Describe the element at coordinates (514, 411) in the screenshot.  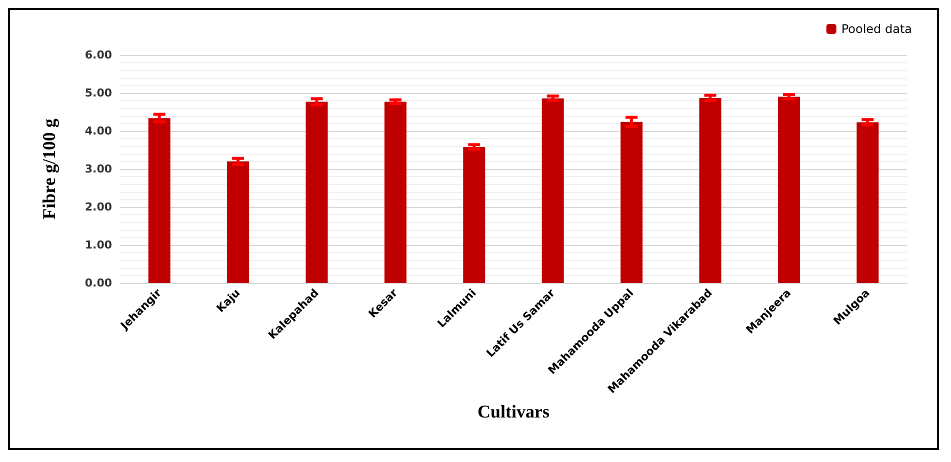
I see `x-axis-title: Cultivars` at that location.